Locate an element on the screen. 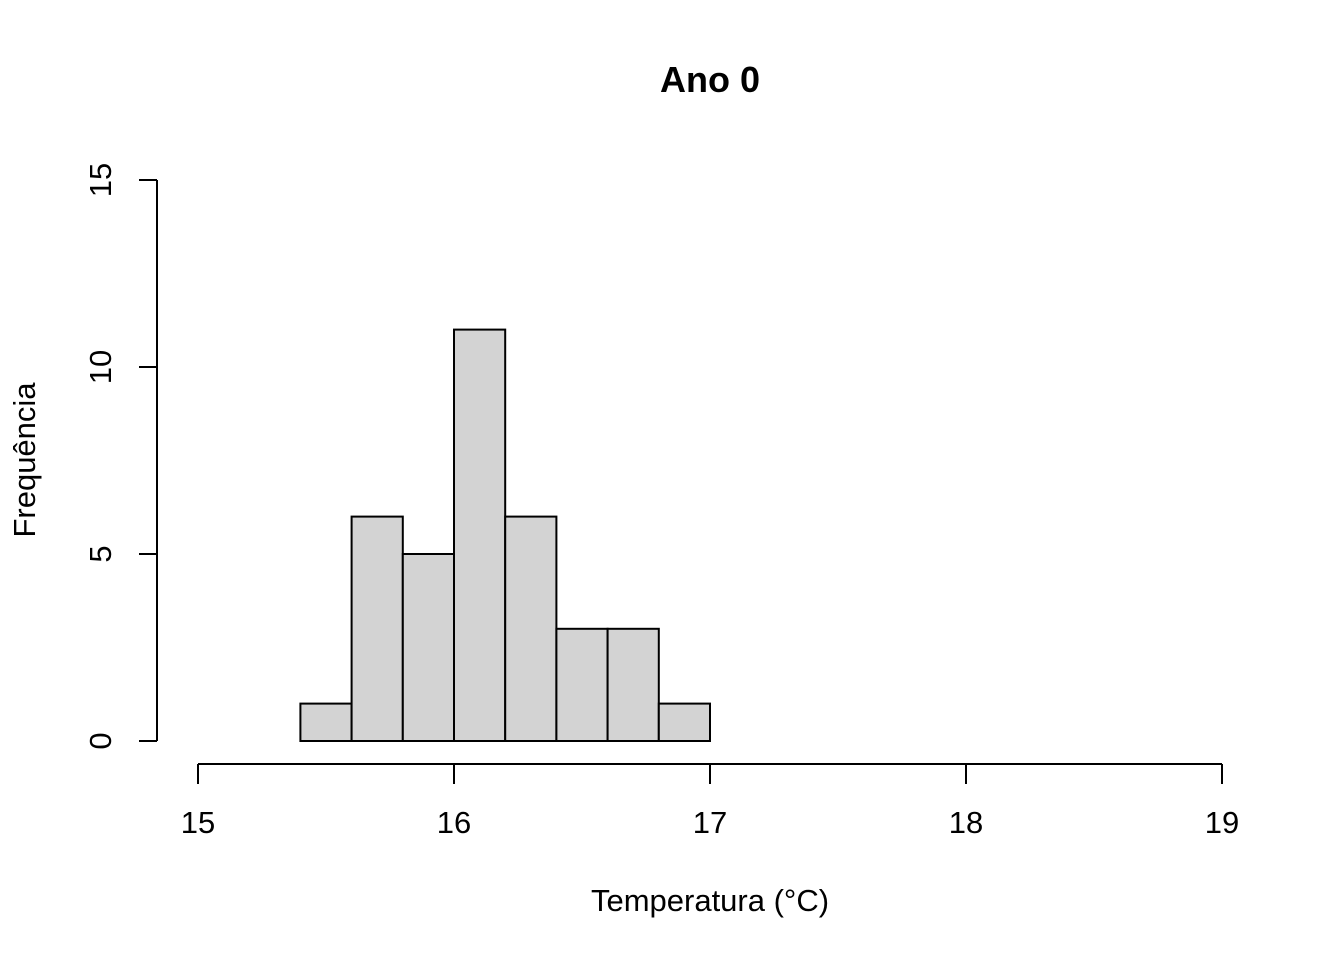  y-axis-label: Frequência is located at coordinates (24, 460).